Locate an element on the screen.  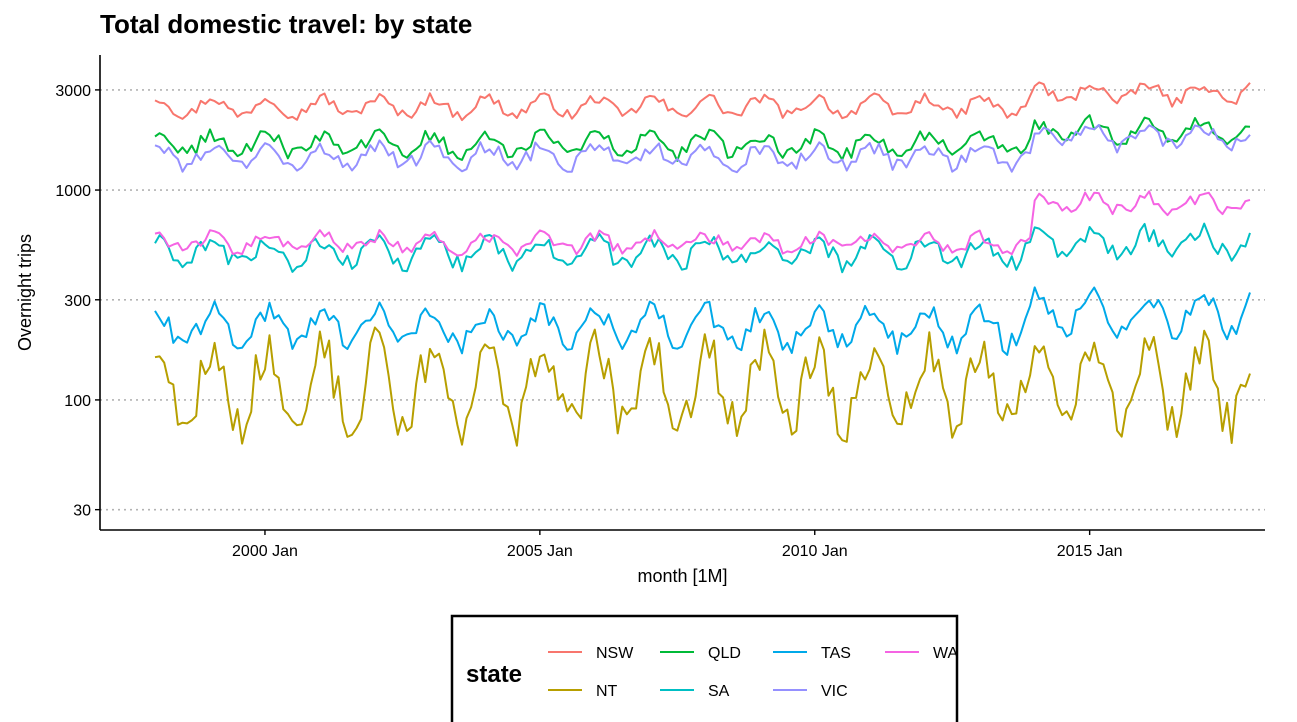
legend-label-sa: SA is located at coordinates (719, 691).